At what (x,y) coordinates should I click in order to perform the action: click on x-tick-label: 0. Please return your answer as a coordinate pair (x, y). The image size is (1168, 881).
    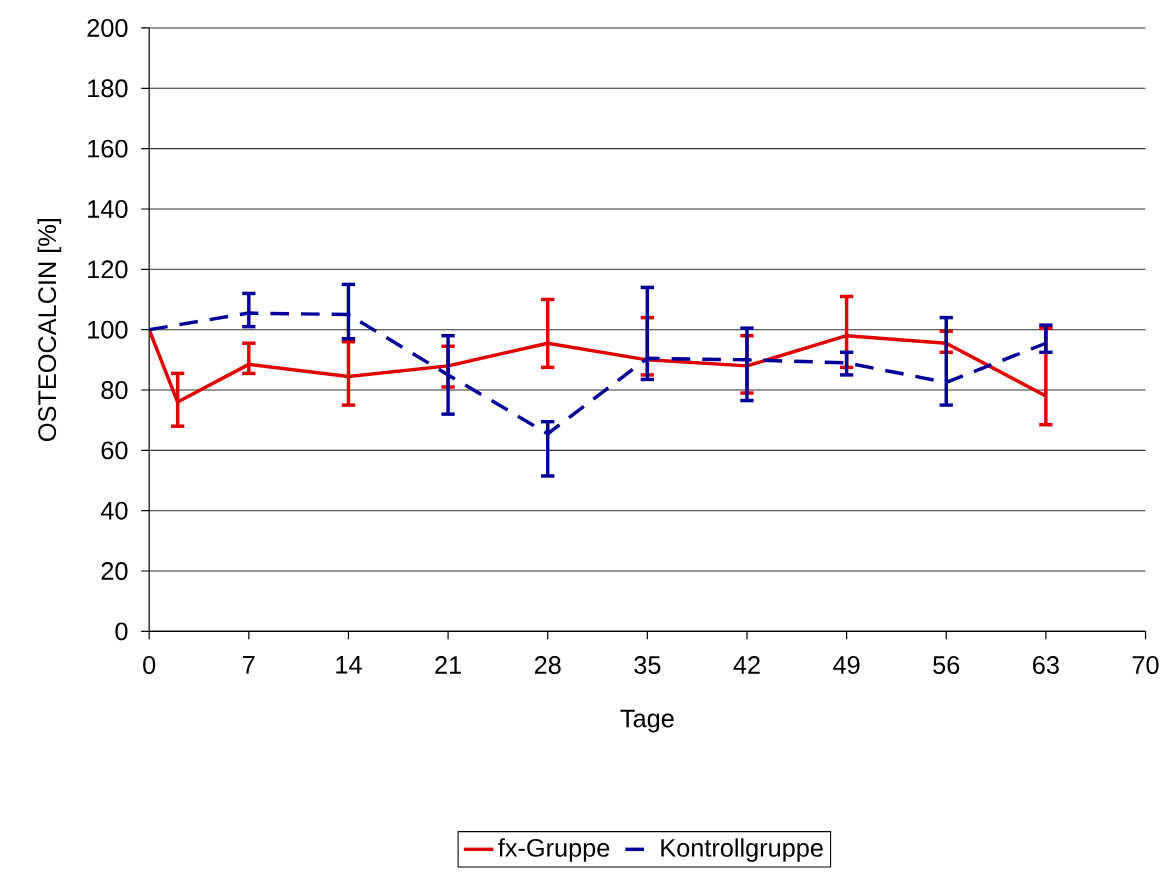
    Looking at the image, I should click on (149, 665).